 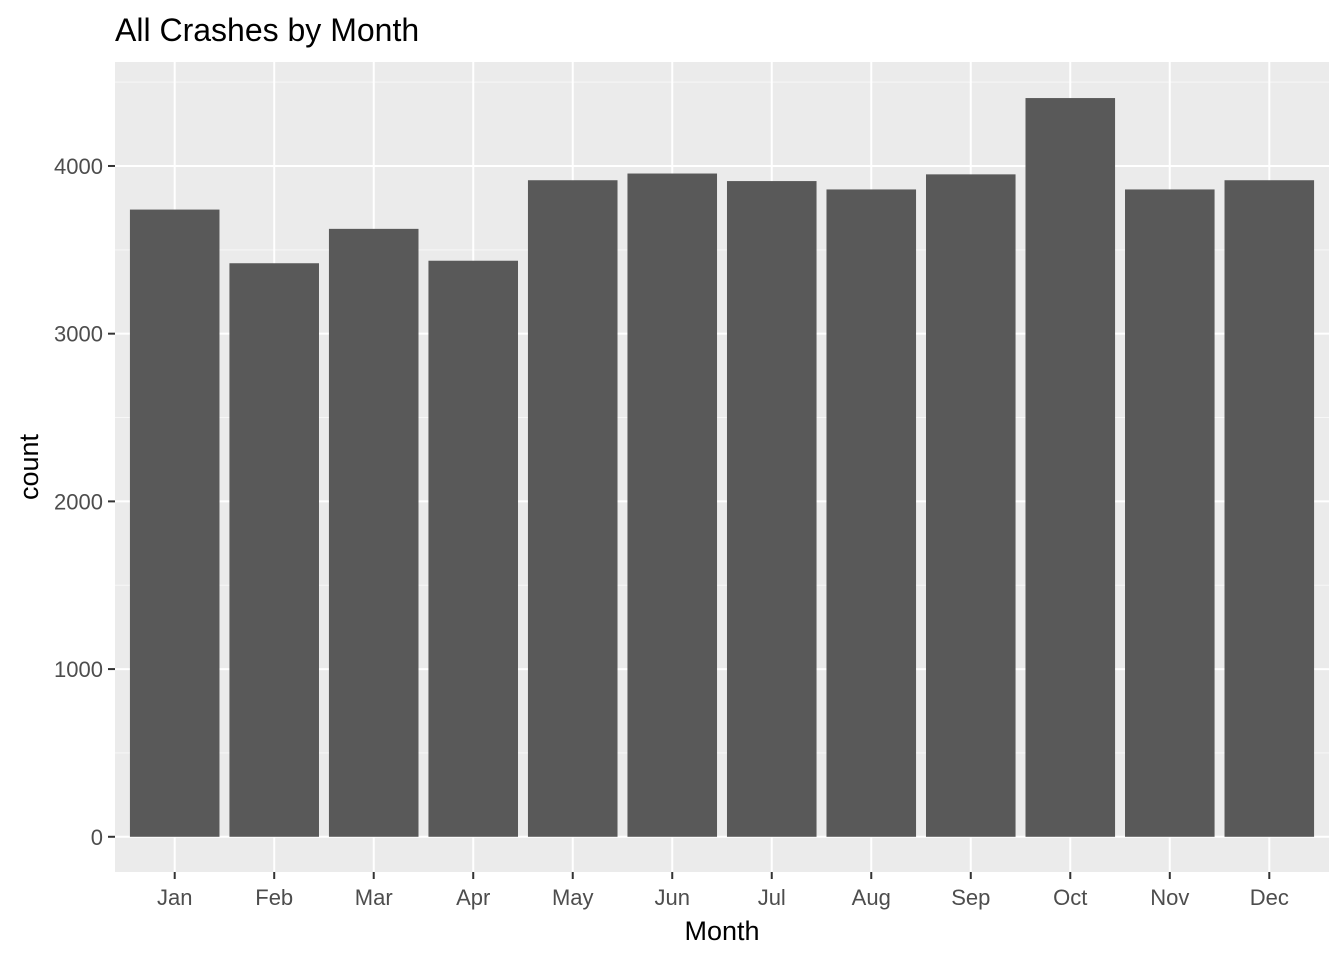 I want to click on x-tick-label: May, so click(x=573, y=897).